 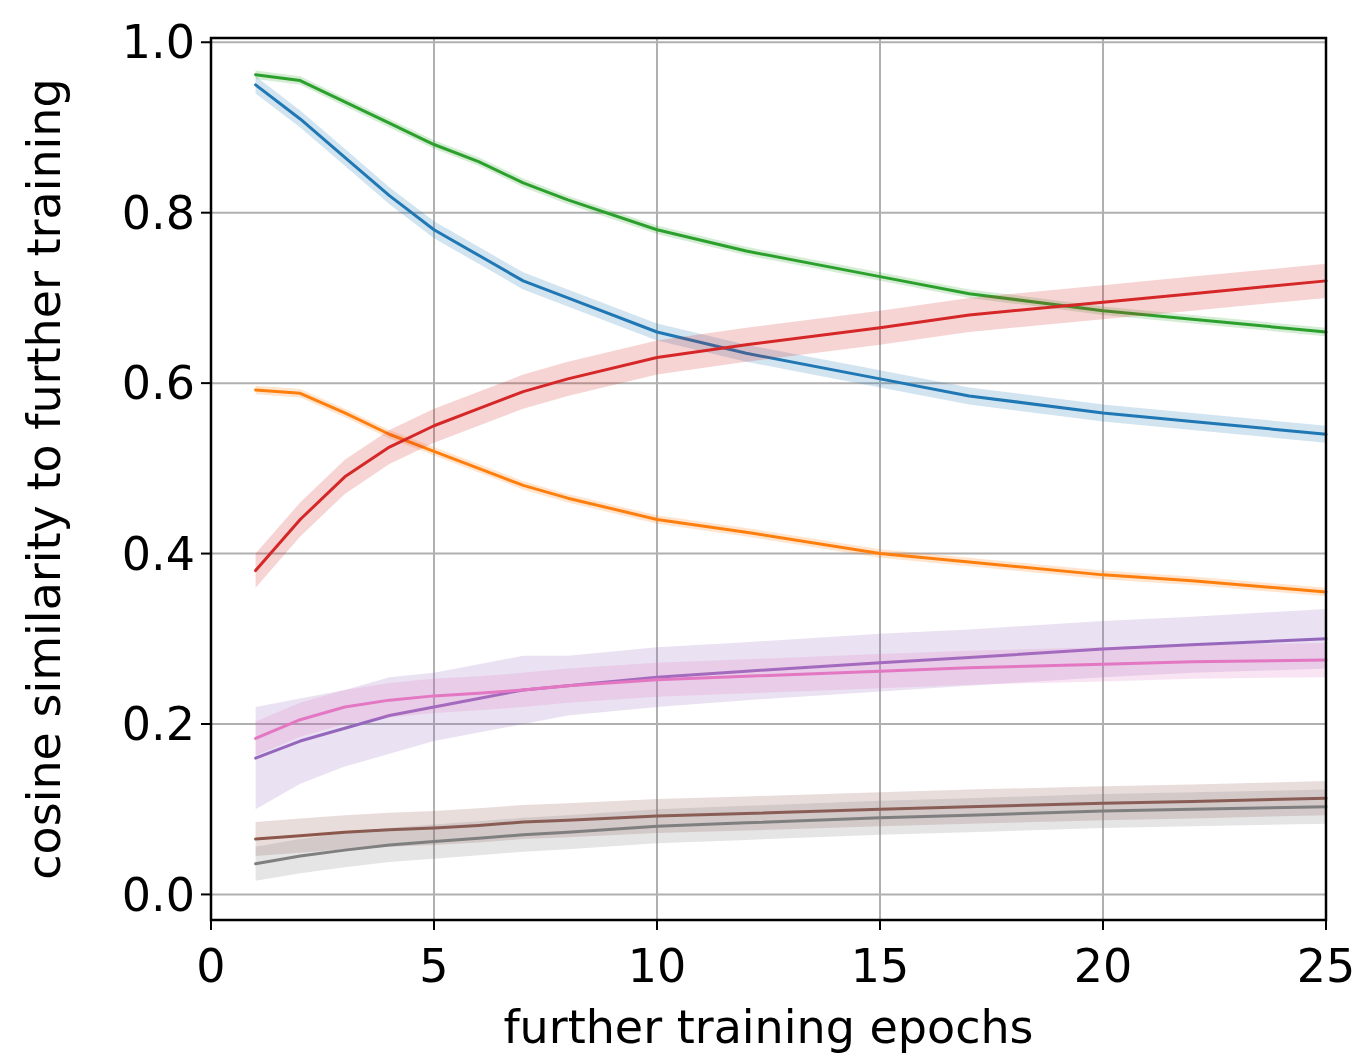 I want to click on y-axis-title: cosine similarity to further training, so click(x=44, y=479).